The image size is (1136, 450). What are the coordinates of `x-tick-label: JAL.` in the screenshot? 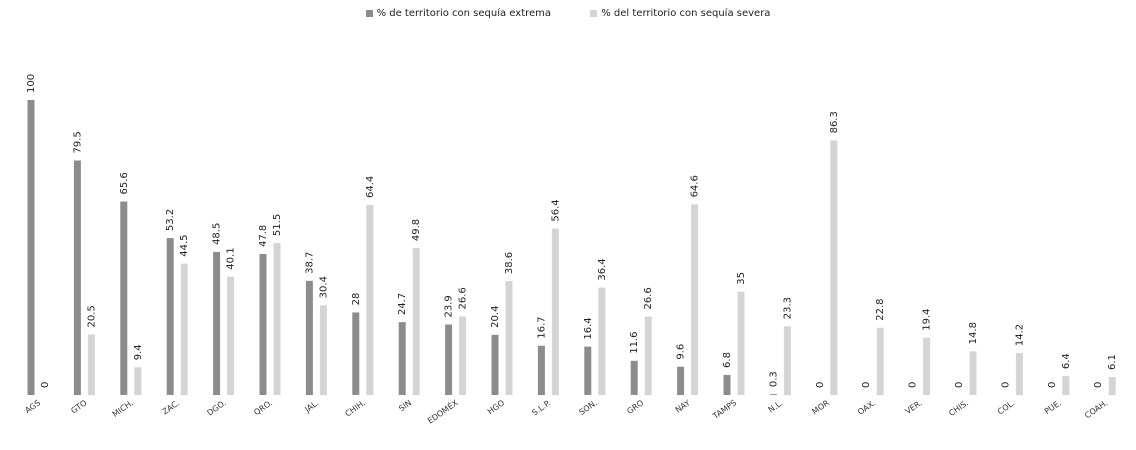 It's located at (312, 406).